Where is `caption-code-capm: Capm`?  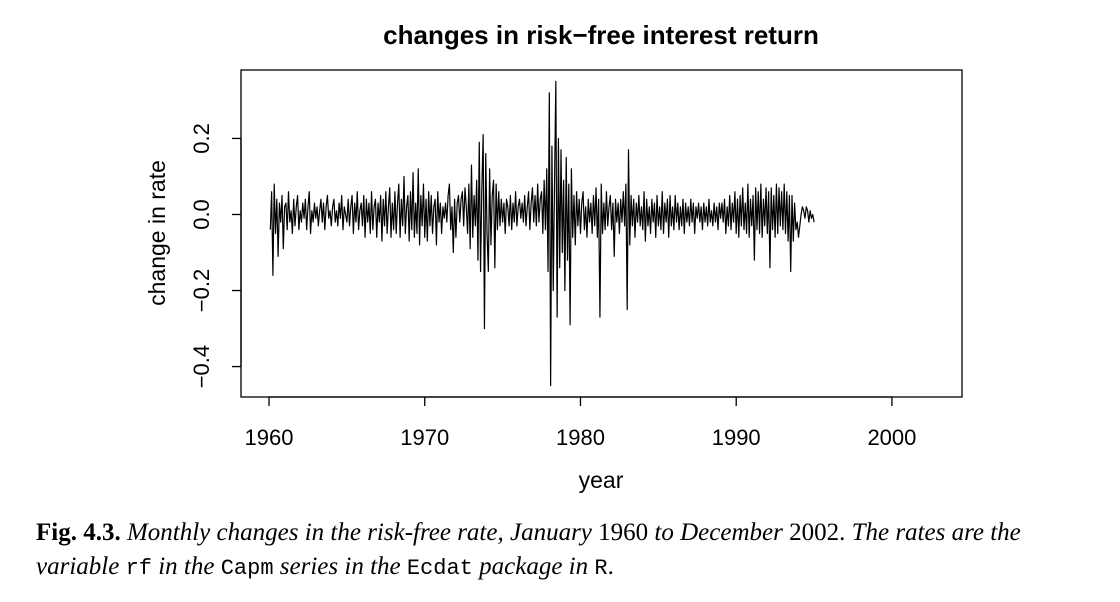 caption-code-capm: Capm is located at coordinates (247, 568).